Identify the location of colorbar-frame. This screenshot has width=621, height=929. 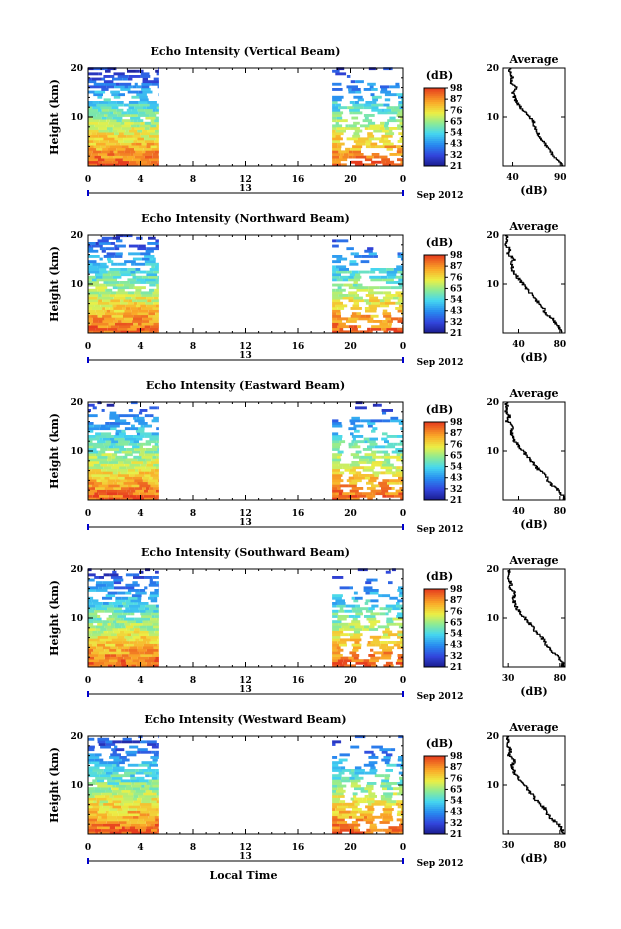
(434, 127).